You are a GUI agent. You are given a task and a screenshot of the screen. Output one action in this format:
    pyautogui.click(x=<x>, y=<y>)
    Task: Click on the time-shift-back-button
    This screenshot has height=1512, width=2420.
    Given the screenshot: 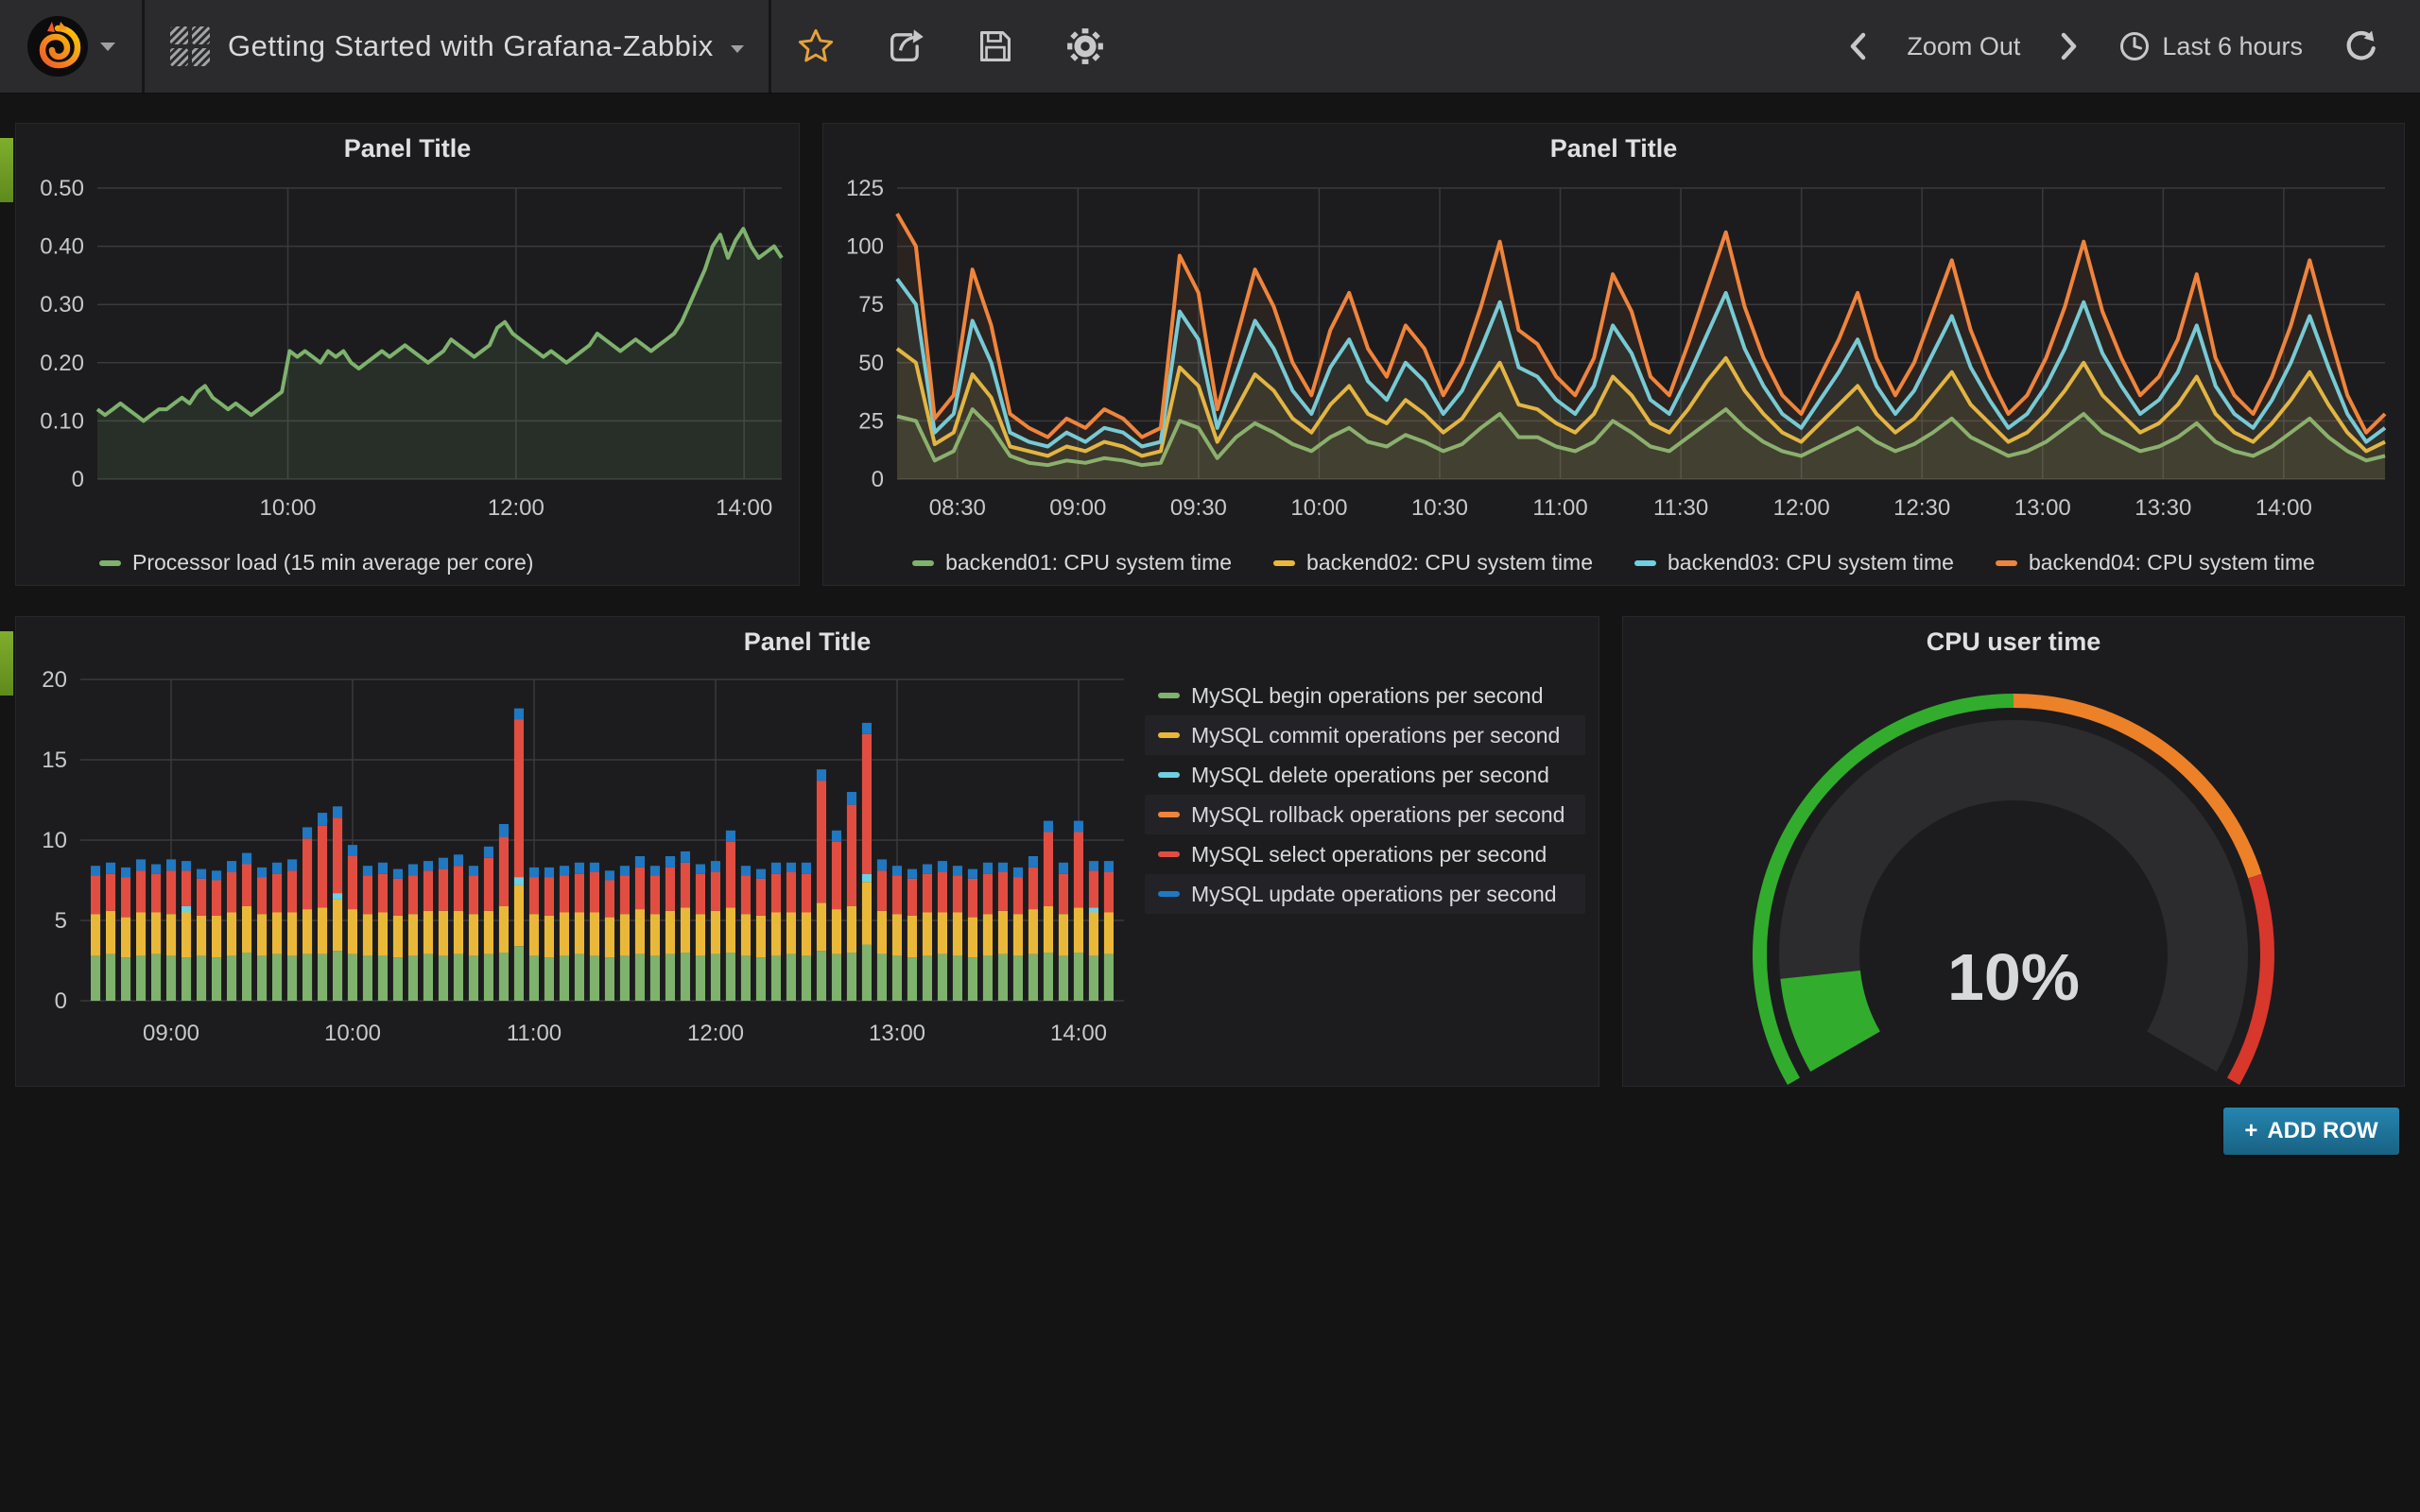 What is the action you would take?
    pyautogui.click(x=1857, y=47)
    